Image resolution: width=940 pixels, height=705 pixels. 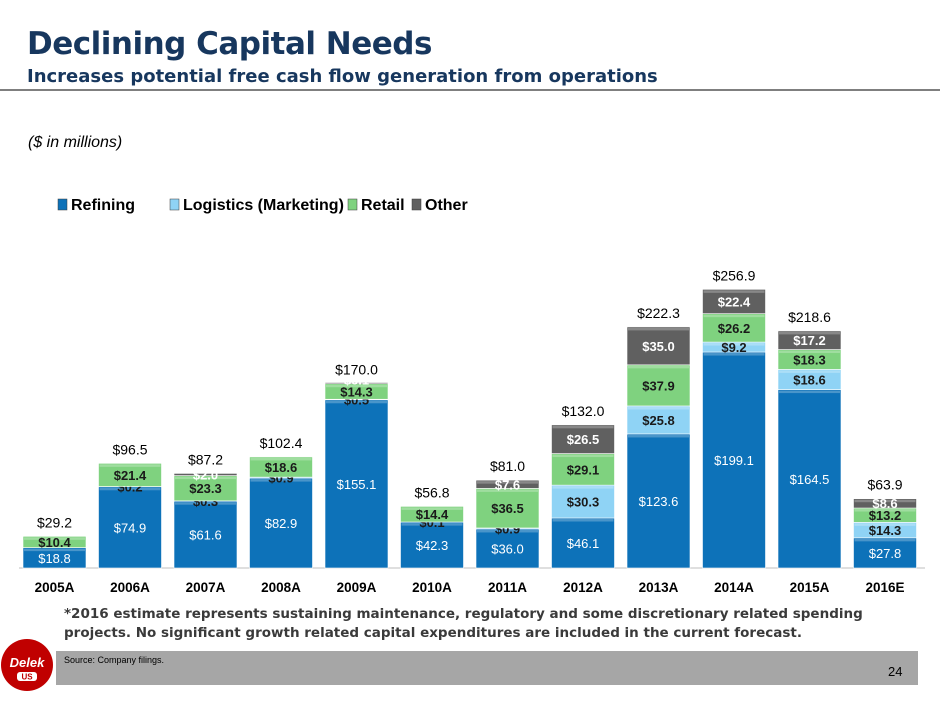 I want to click on bar-highlight-refining-2006A, so click(x=130, y=489).